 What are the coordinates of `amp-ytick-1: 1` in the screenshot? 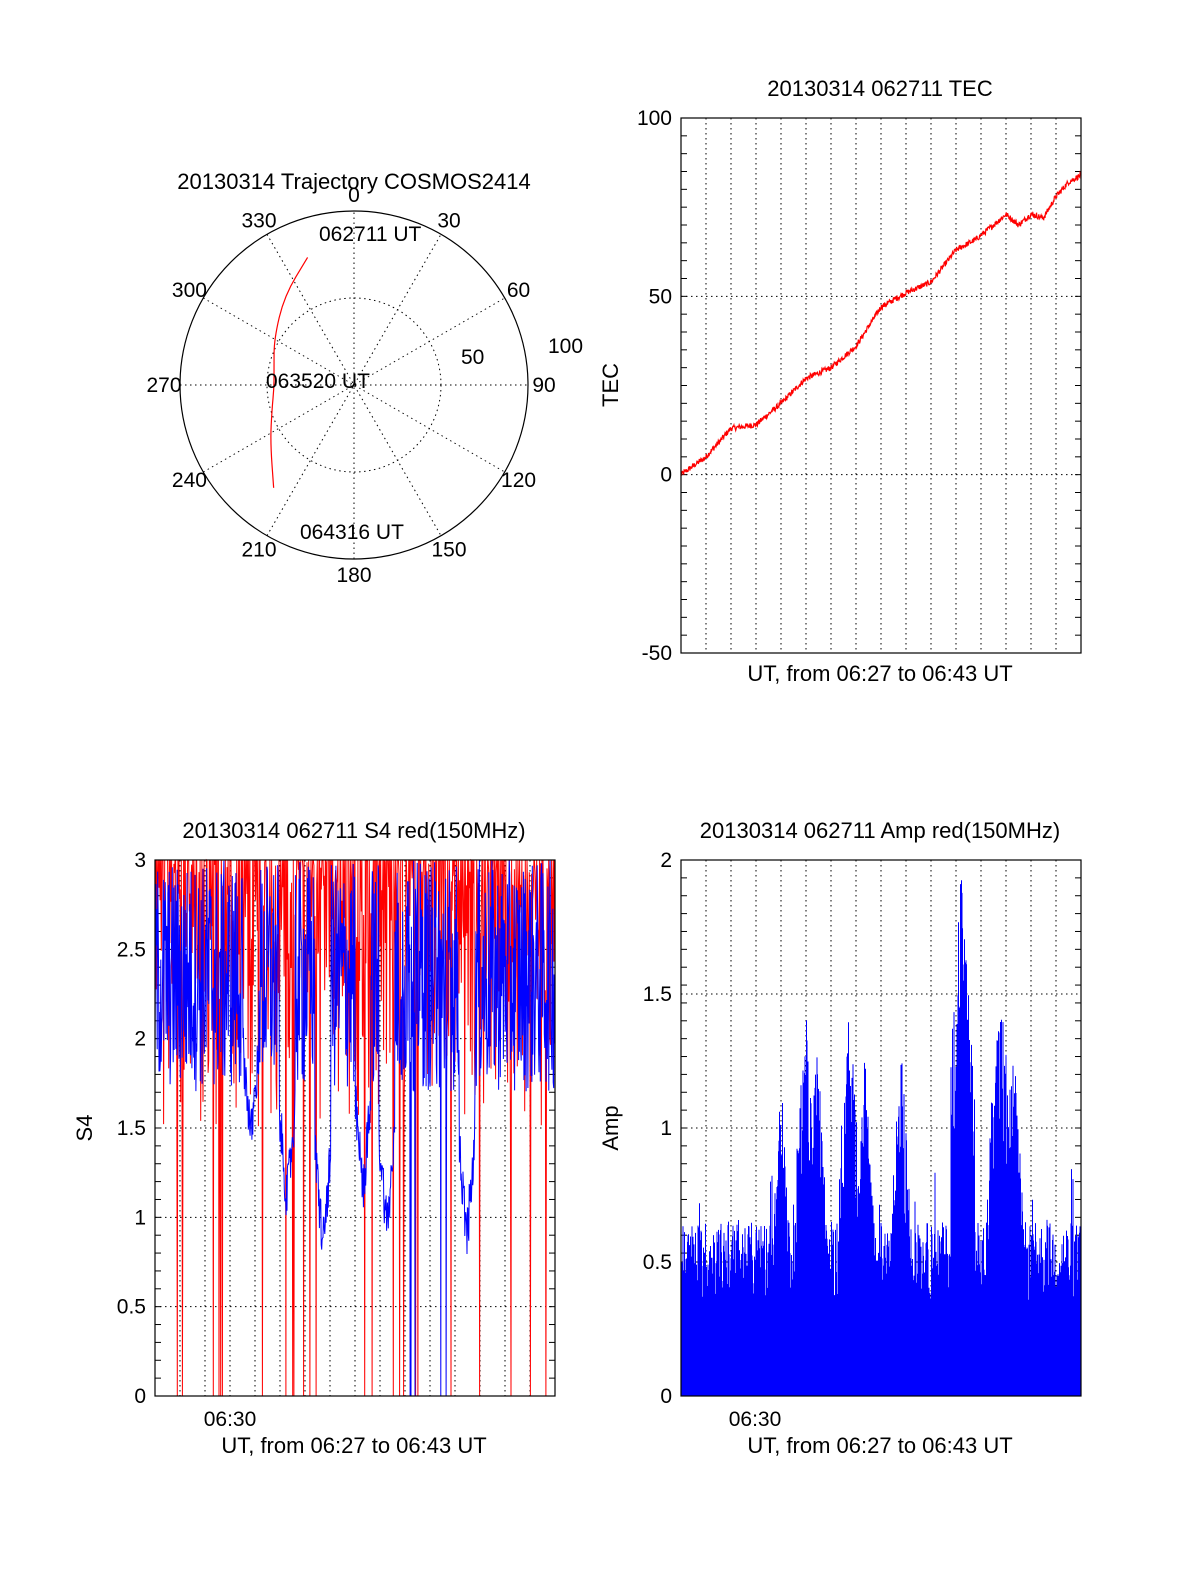 It's located at (666, 1128).